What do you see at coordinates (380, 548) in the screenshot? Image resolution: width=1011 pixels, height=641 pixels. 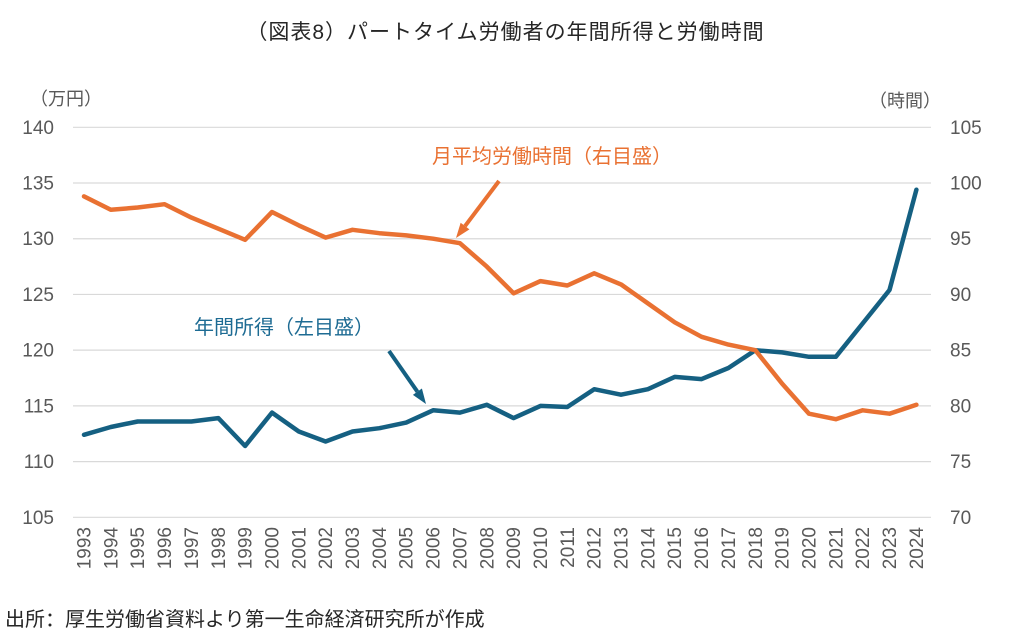 I see `x-axis-tick-label: 2004` at bounding box center [380, 548].